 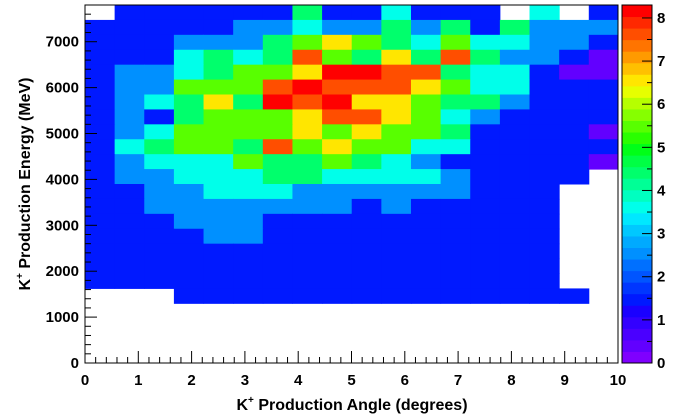 I want to click on palette-tick-label: 0, so click(x=661, y=363).